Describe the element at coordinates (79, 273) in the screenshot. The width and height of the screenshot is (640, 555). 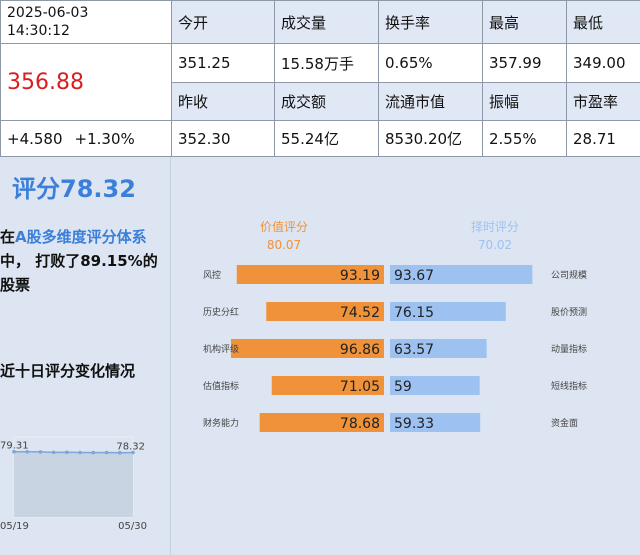
I see `desc-suffix: 中， 打败了89.15%的股票` at that location.